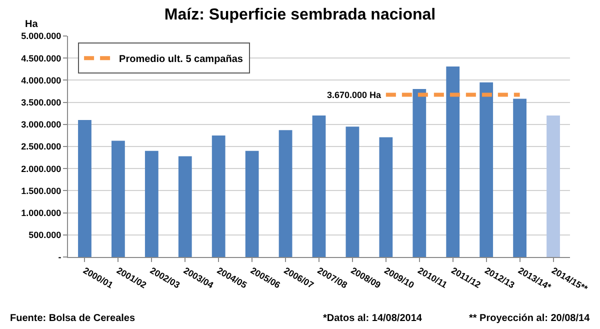 This screenshot has height=329, width=600. I want to click on legend-label: Promedio ult. 5 campañas, so click(181, 60).